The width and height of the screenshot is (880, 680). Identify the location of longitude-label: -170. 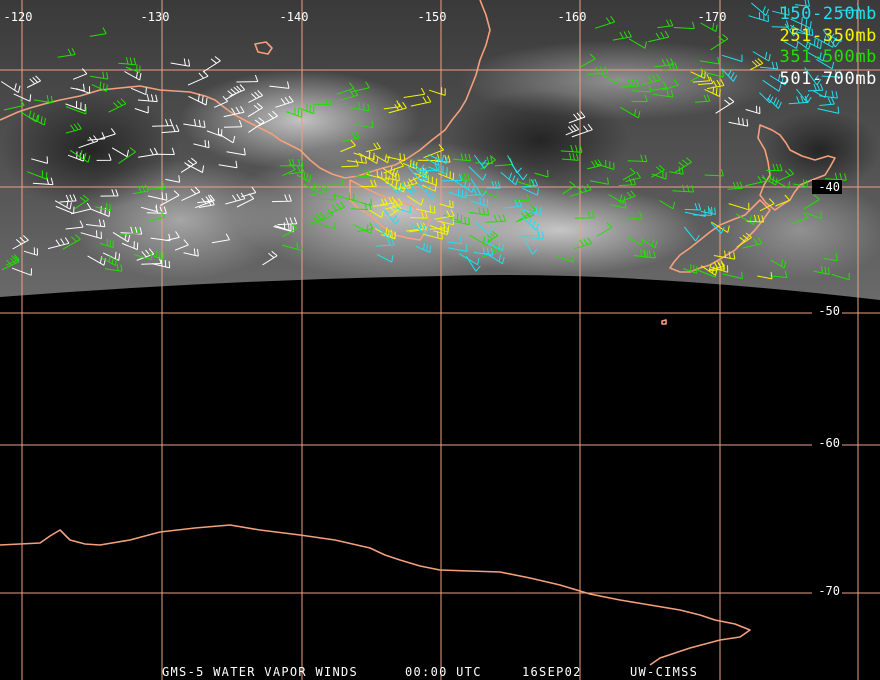
(712, 17).